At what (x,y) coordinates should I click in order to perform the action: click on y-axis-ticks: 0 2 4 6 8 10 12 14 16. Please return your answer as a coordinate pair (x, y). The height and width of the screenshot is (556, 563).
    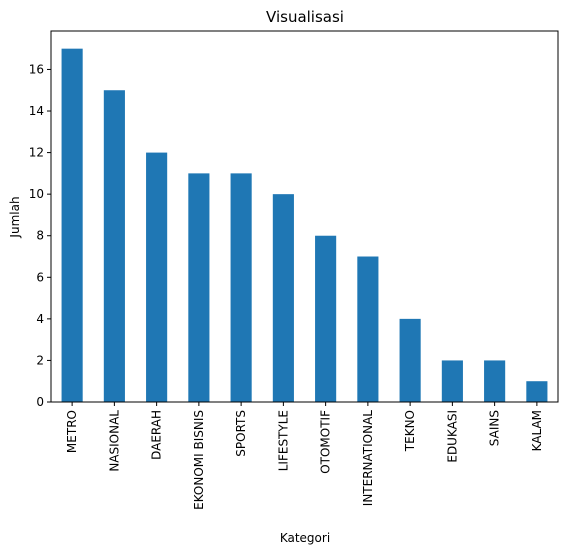
    Looking at the image, I should click on (40, 235).